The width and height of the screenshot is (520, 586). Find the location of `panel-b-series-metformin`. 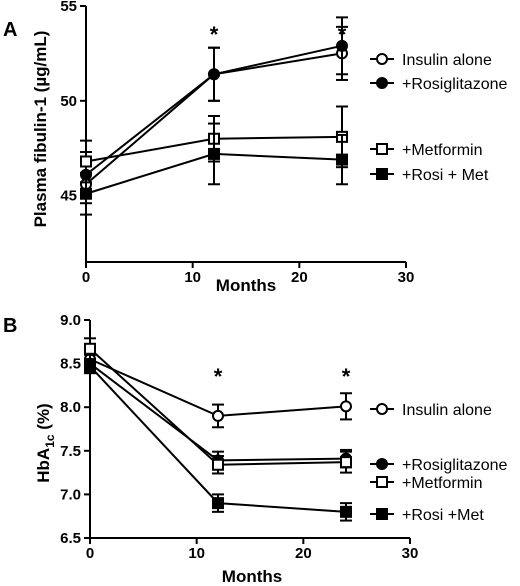

panel-b-series-metformin is located at coordinates (218, 406).